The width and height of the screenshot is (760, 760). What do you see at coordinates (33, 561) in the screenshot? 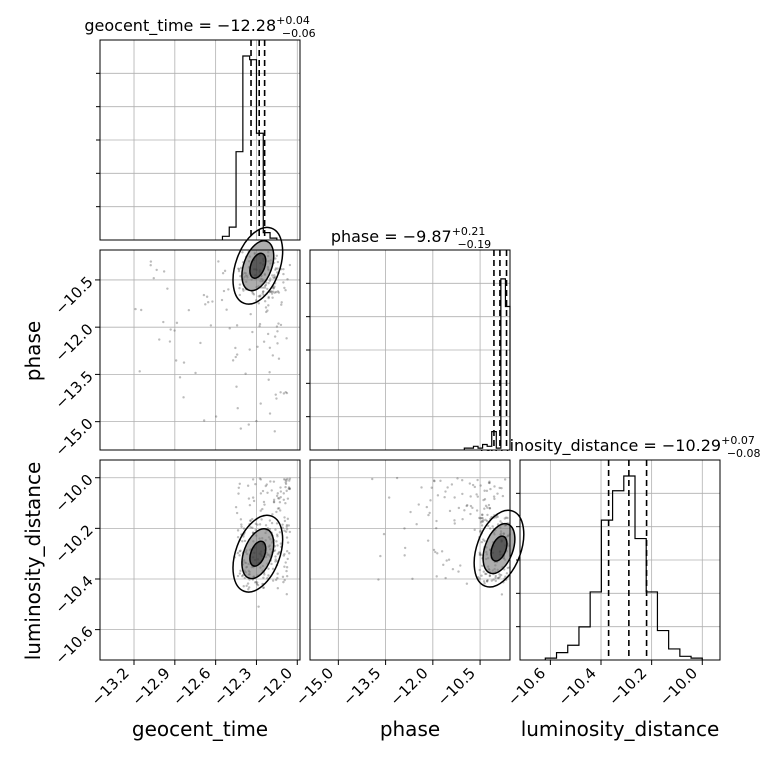
I see `y-axis-label-luminosity-distance: luminosity_distance` at bounding box center [33, 561].